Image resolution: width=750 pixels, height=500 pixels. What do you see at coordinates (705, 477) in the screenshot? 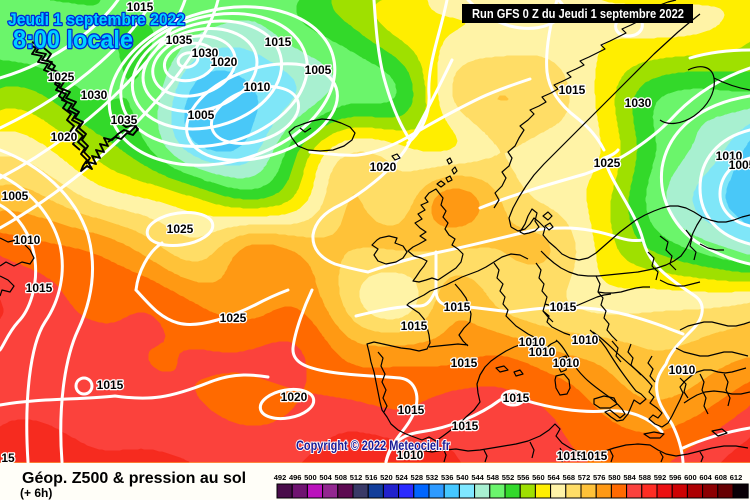
I see `svg-text: 604` at bounding box center [705, 477].